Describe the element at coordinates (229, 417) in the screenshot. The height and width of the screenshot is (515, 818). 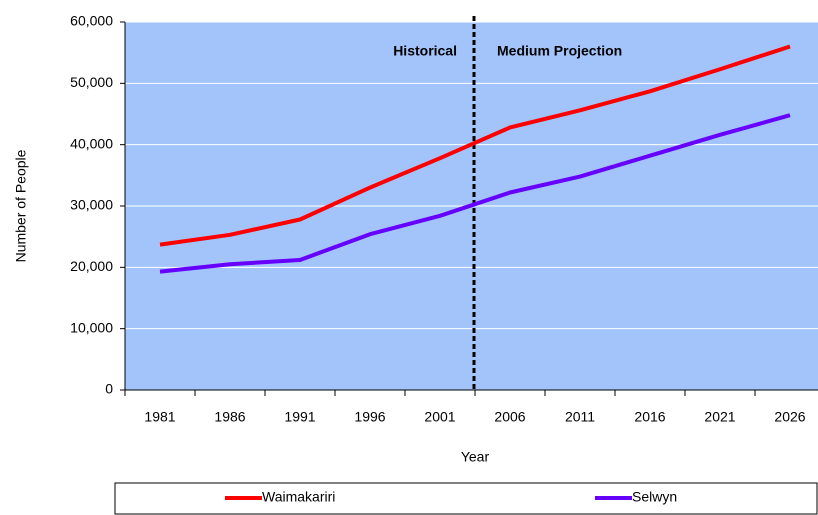
I see `x-tick-label: 1986` at that location.